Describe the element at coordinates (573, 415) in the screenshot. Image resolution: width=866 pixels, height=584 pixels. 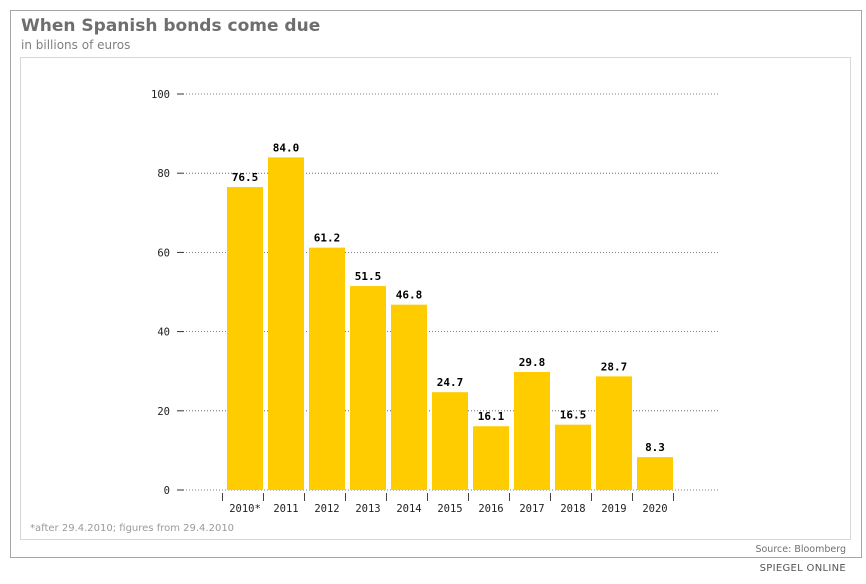
I see `bar-value-label: 16.5` at that location.